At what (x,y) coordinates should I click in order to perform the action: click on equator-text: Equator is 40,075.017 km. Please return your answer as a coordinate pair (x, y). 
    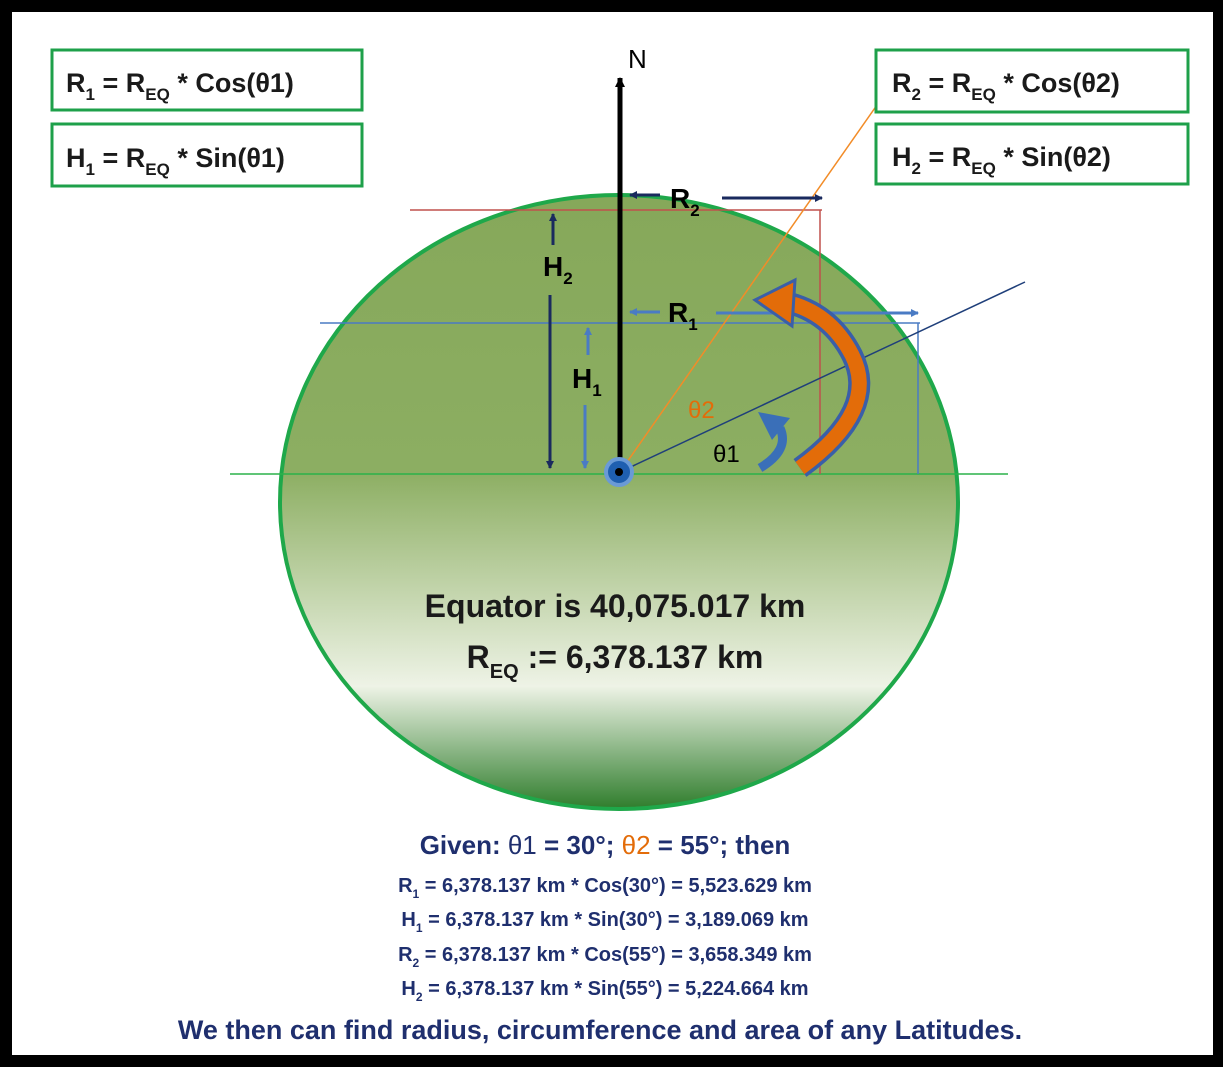
    Looking at the image, I should click on (615, 606).